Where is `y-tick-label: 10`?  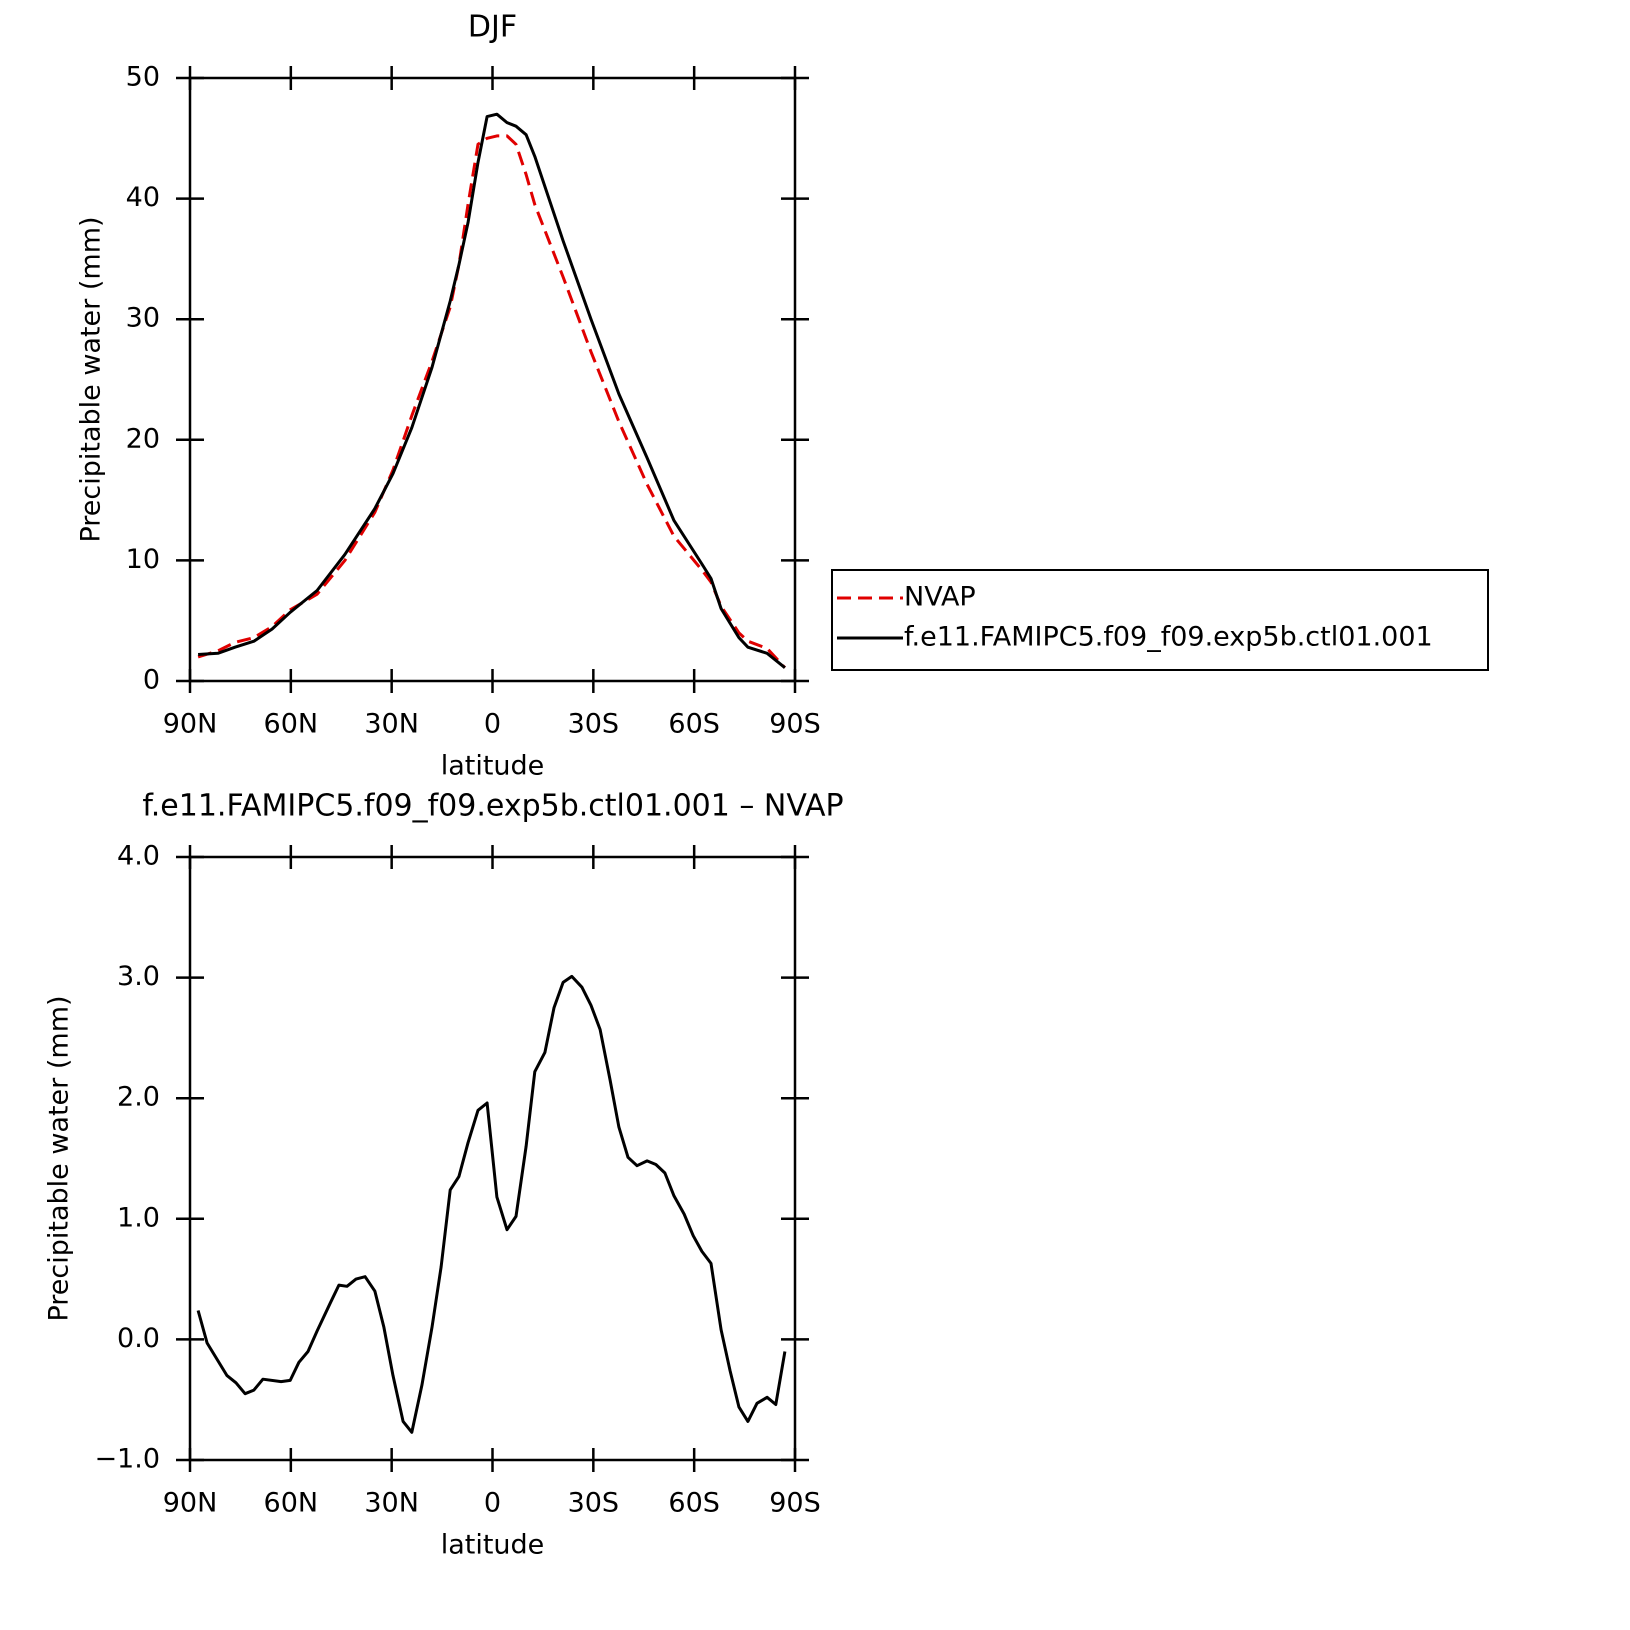 y-tick-label: 10 is located at coordinates (143, 559).